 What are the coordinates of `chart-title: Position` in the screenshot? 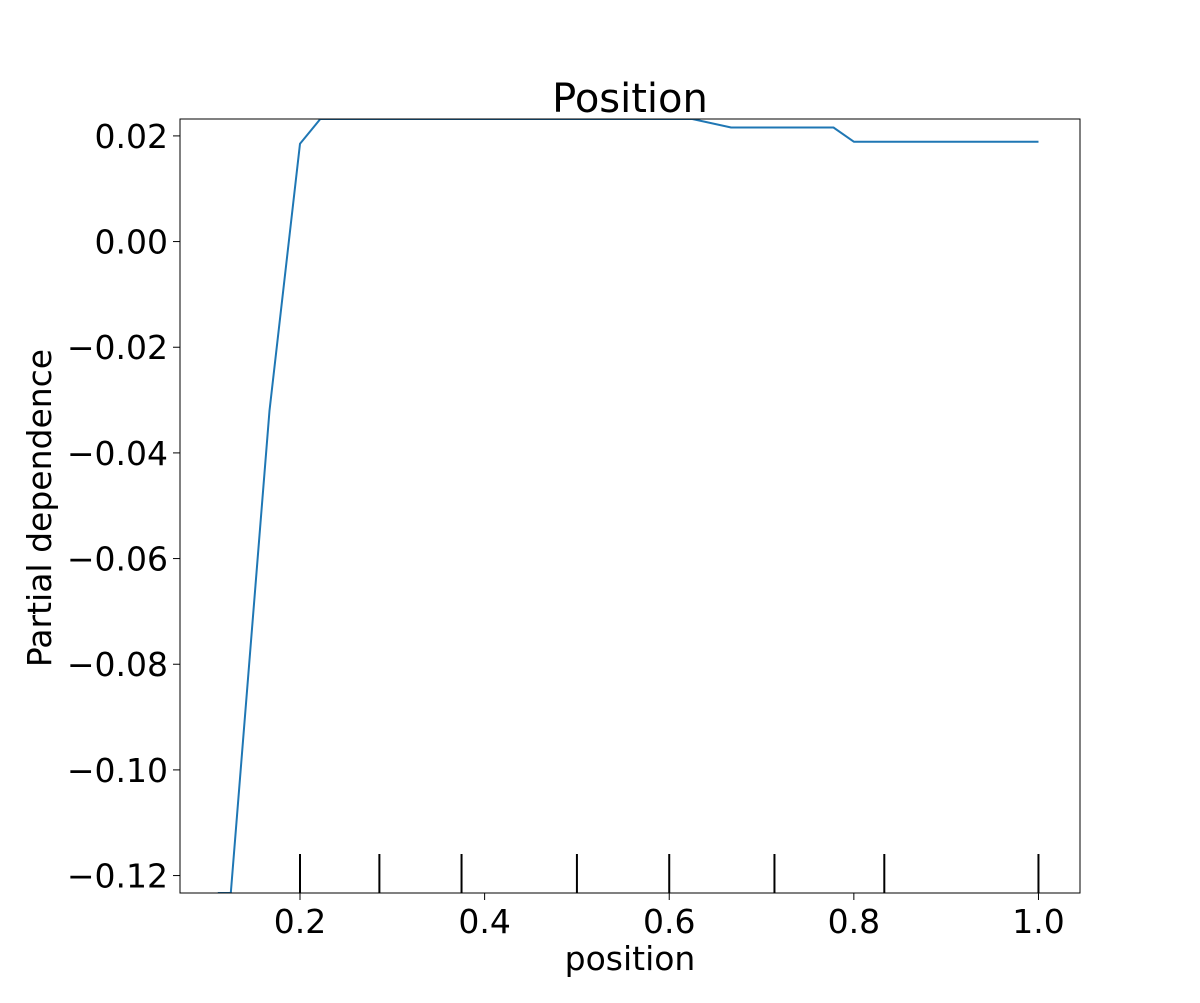 It's located at (630, 99).